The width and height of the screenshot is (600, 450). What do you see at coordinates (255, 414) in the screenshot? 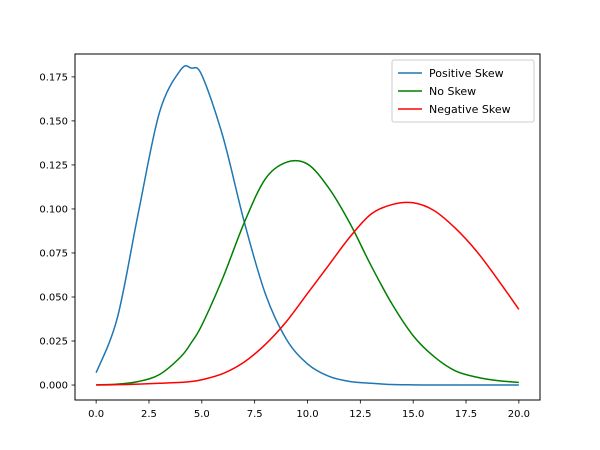
I see `x-tick-label: 7.5` at bounding box center [255, 414].